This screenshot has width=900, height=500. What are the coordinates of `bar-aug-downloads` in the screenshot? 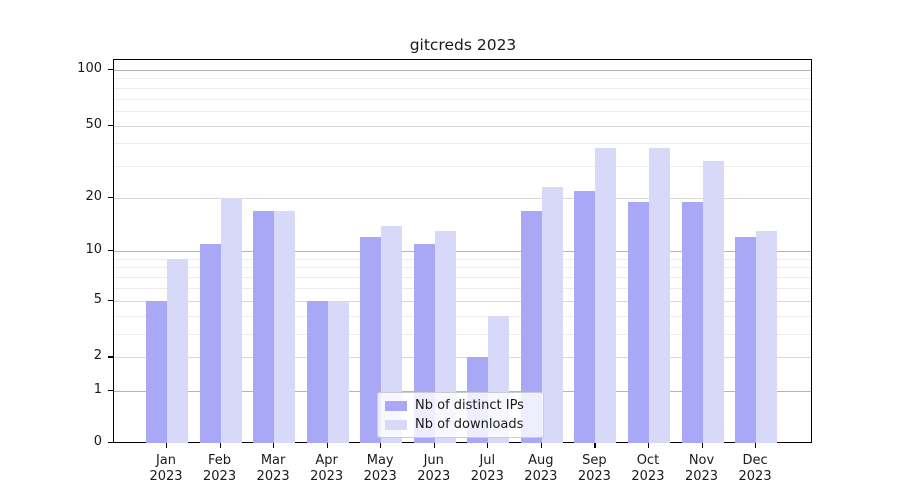 It's located at (552, 315).